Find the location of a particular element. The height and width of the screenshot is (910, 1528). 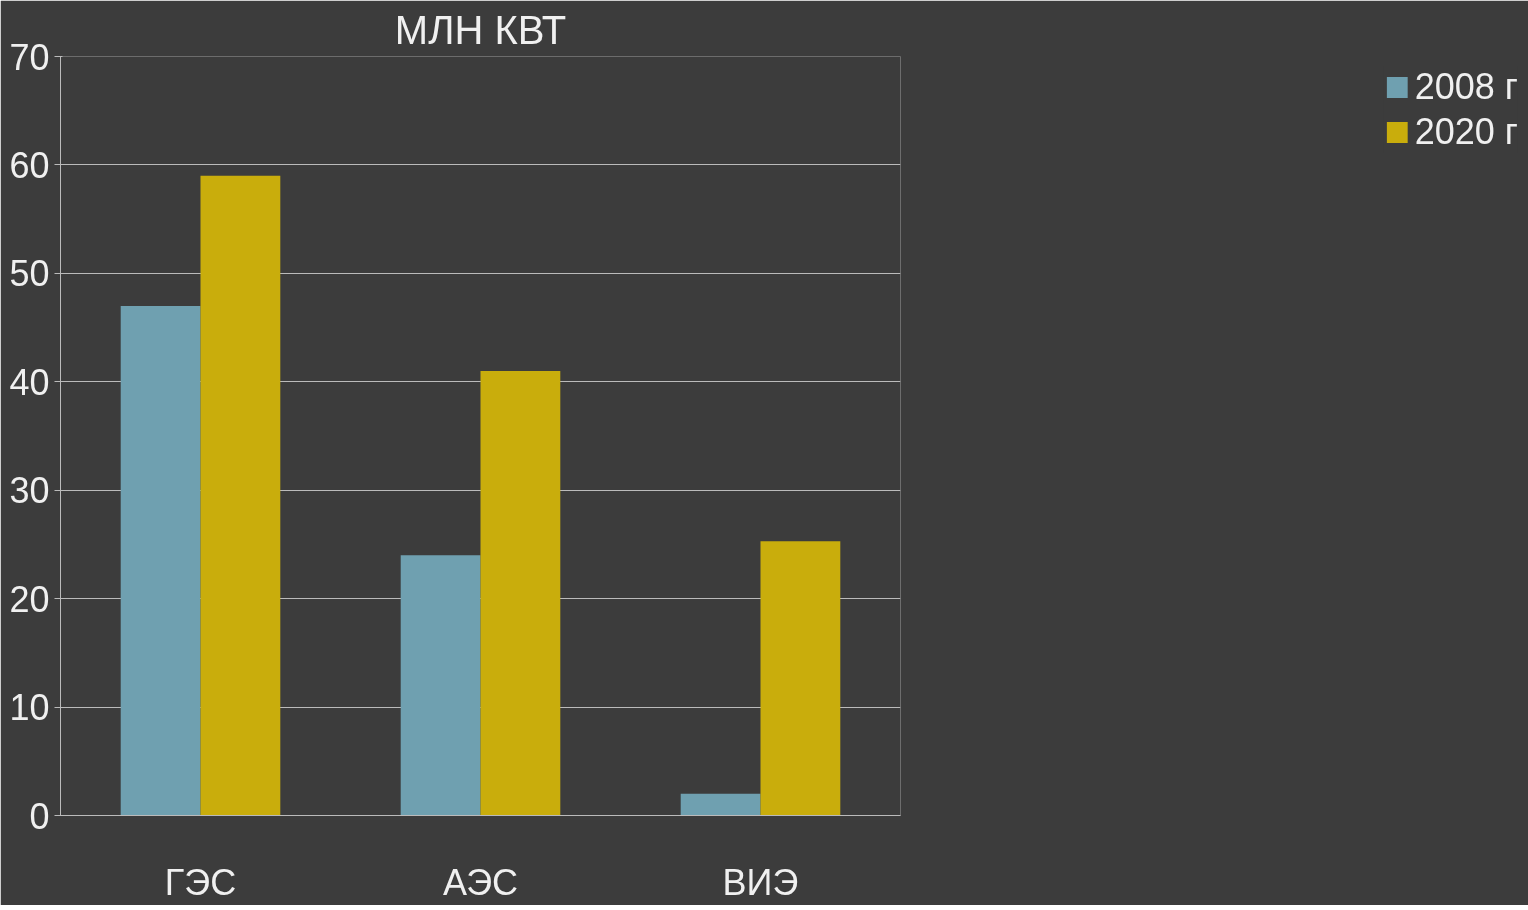

y-tick-label: 20 is located at coordinates (29, 599).